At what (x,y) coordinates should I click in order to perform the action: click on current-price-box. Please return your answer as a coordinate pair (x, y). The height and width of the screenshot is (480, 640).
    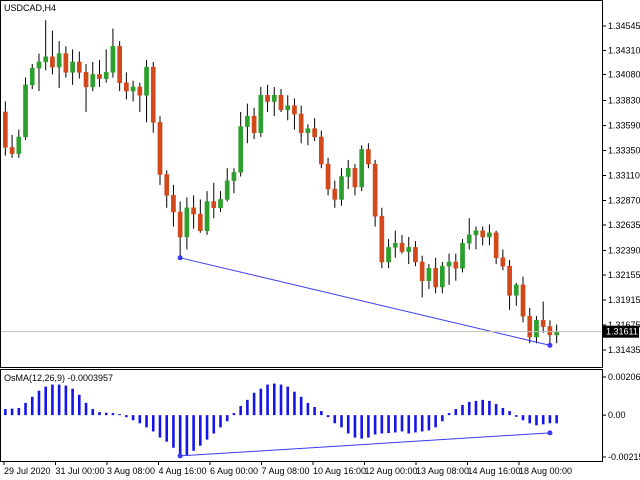
    Looking at the image, I should click on (621, 331).